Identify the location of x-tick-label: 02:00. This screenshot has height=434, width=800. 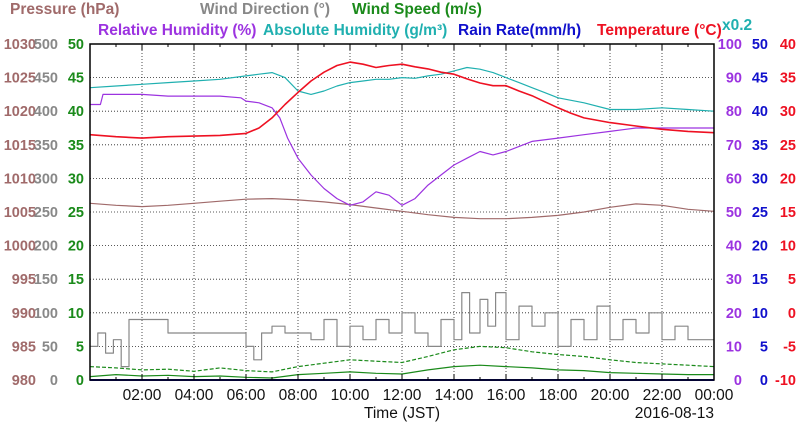
(142, 395).